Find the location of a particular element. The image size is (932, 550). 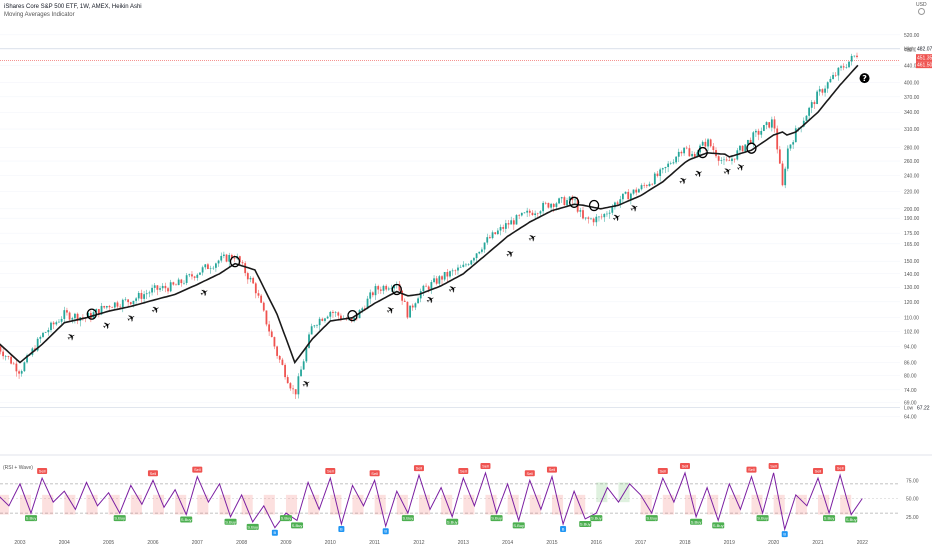

last-price-badge-2-box is located at coordinates (924, 65).